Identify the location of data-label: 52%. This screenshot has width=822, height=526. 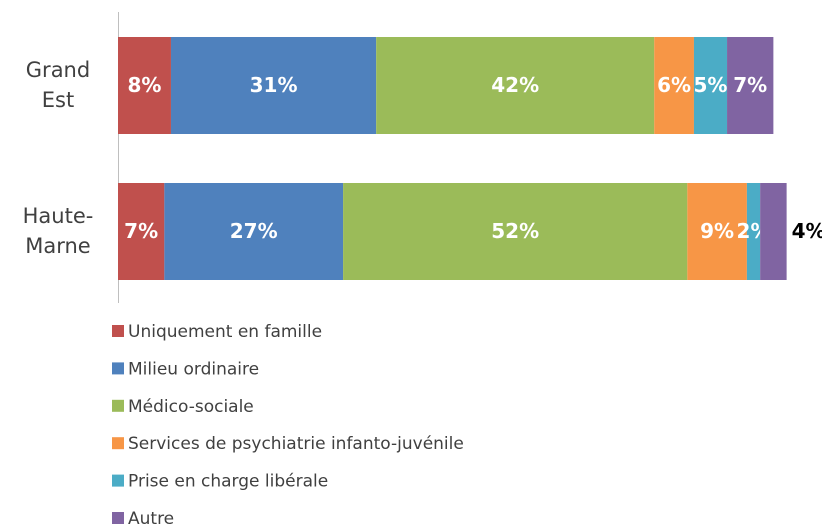
(515, 231).